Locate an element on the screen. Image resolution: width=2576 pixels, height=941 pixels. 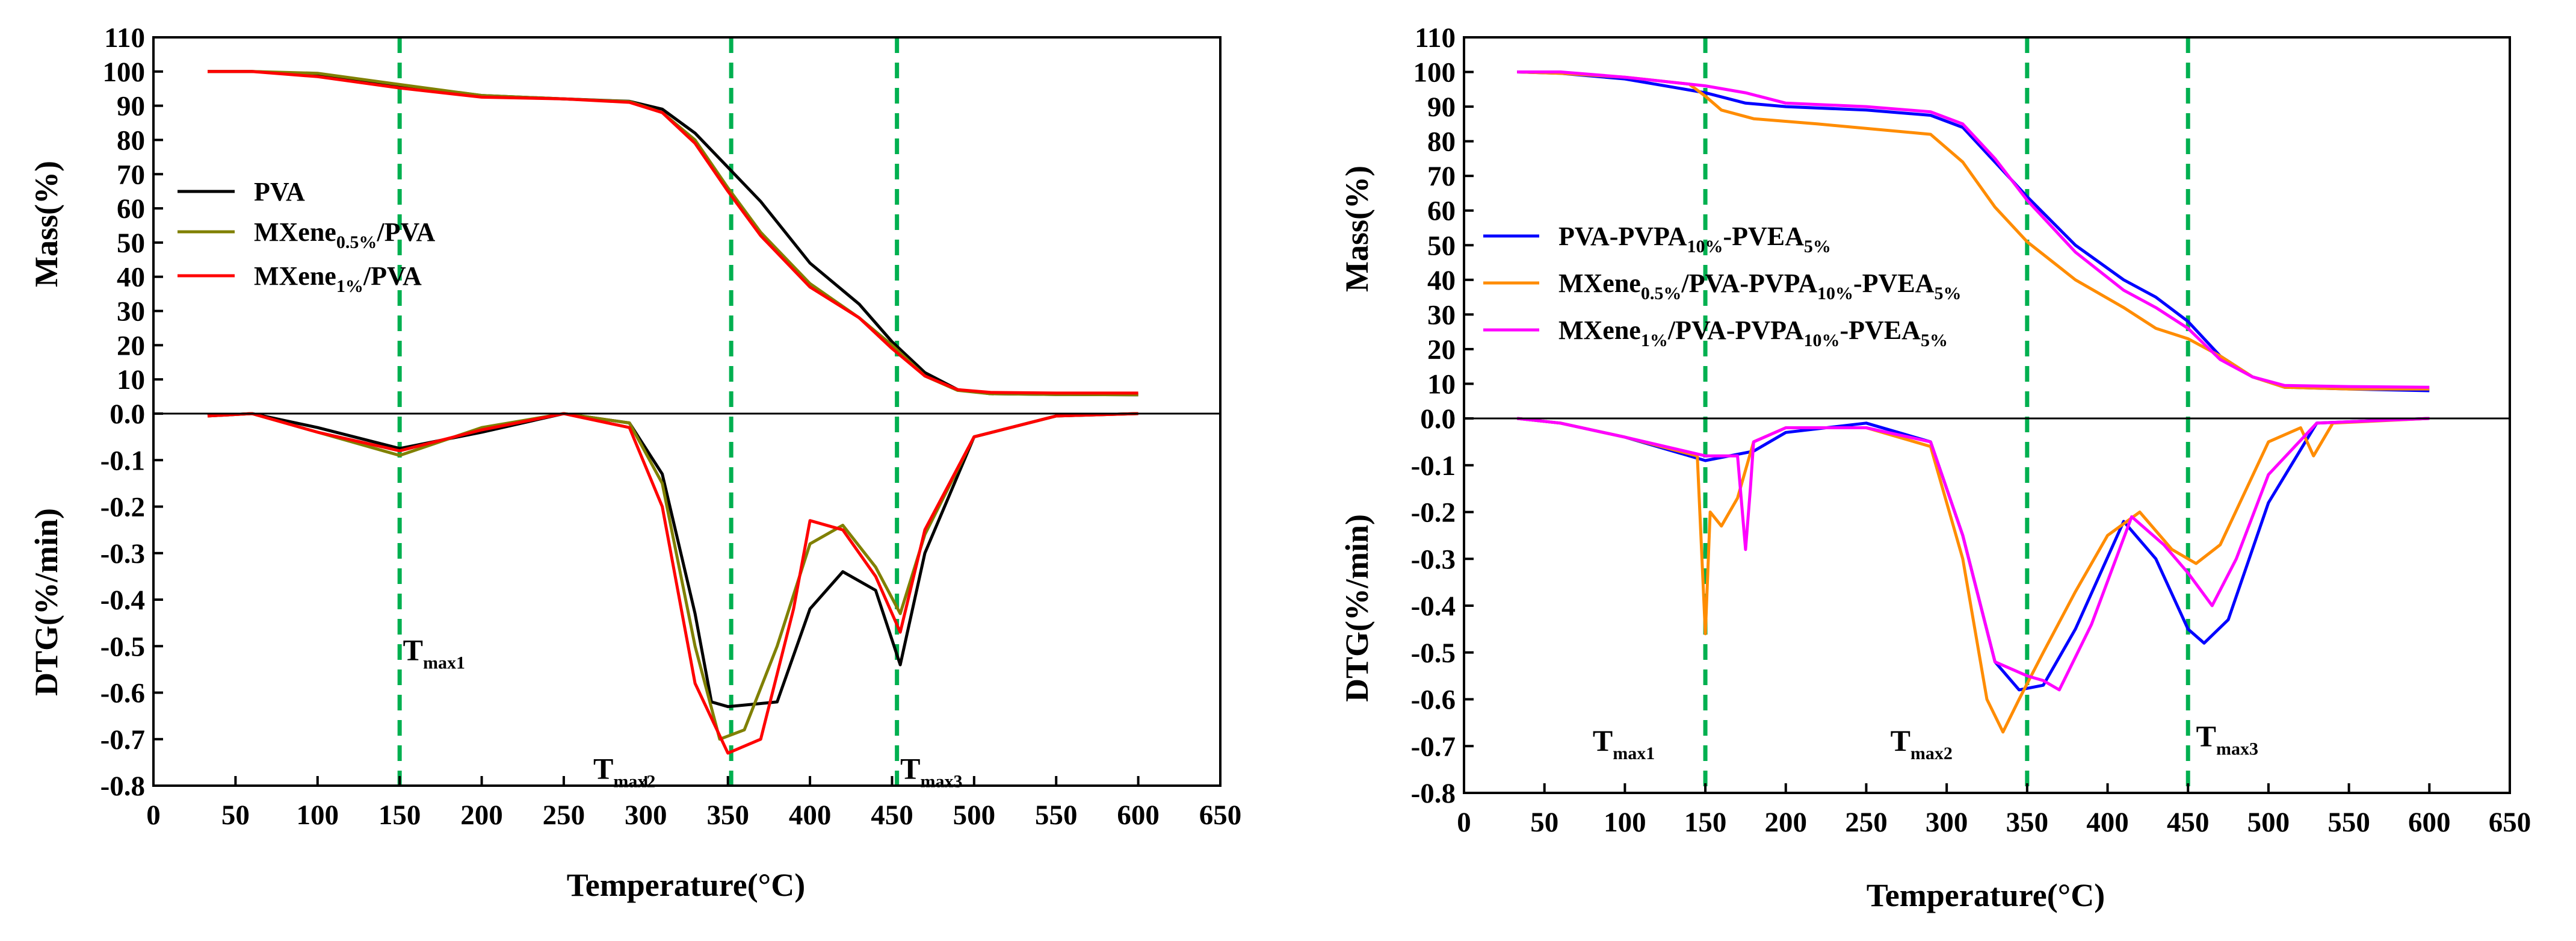
legend-label-pva: PVA is located at coordinates (279, 192).